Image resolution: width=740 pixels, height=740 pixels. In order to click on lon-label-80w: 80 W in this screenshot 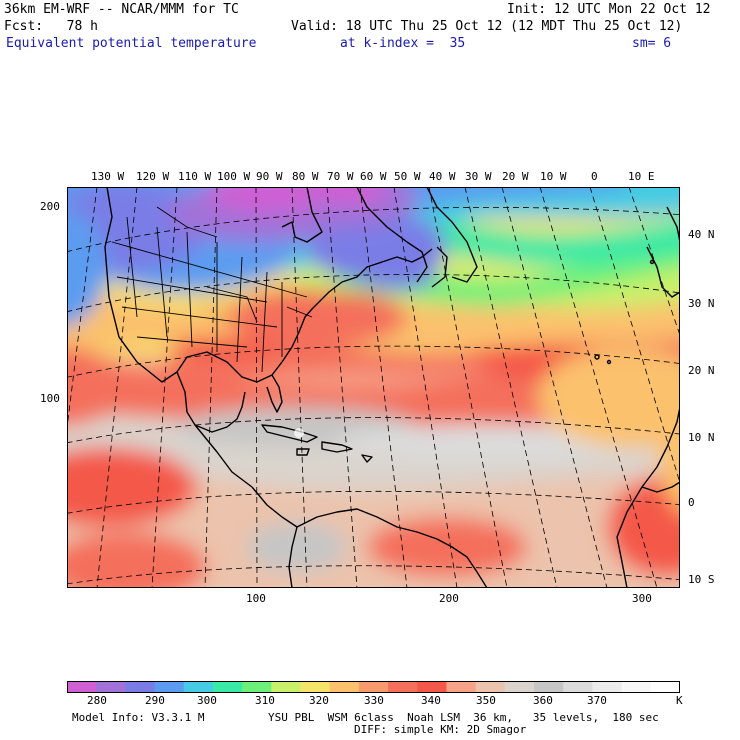, I will do `click(305, 176)`.